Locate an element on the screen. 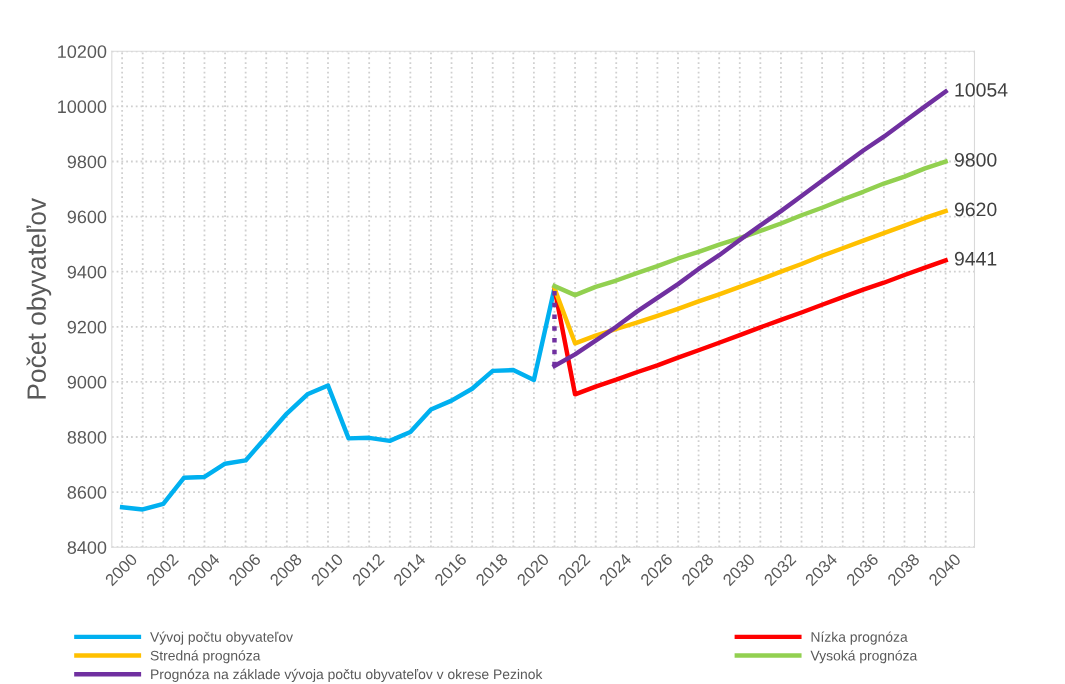 This screenshot has width=1065, height=684. legend-label: Prognóza na základe vývoja počtu obyvateľov v okrese Pezinok is located at coordinates (347, 675).